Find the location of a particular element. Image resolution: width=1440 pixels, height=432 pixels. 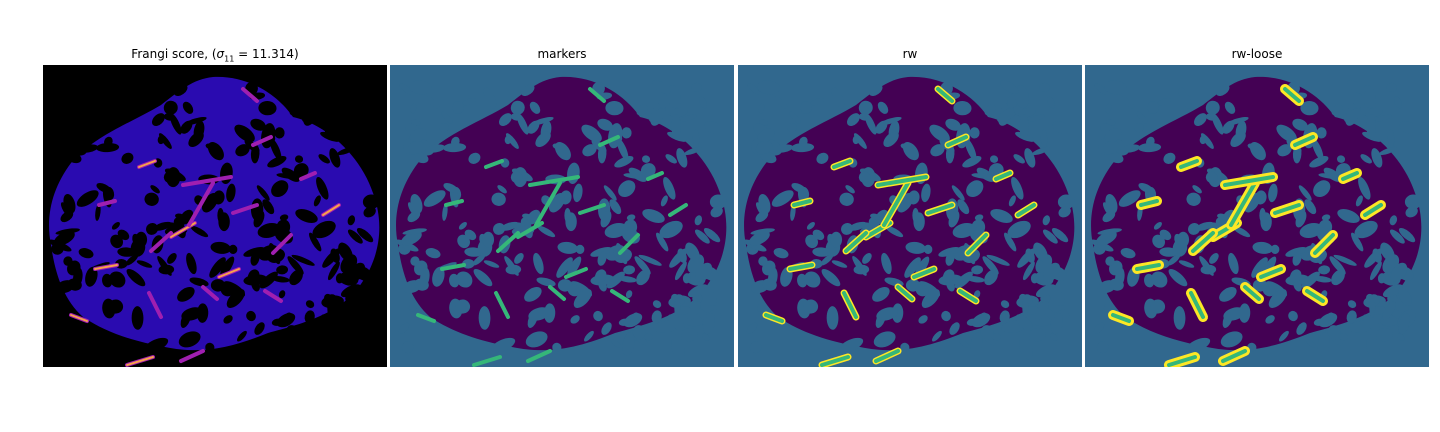

rw-panel-title: rw is located at coordinates (910, 54).